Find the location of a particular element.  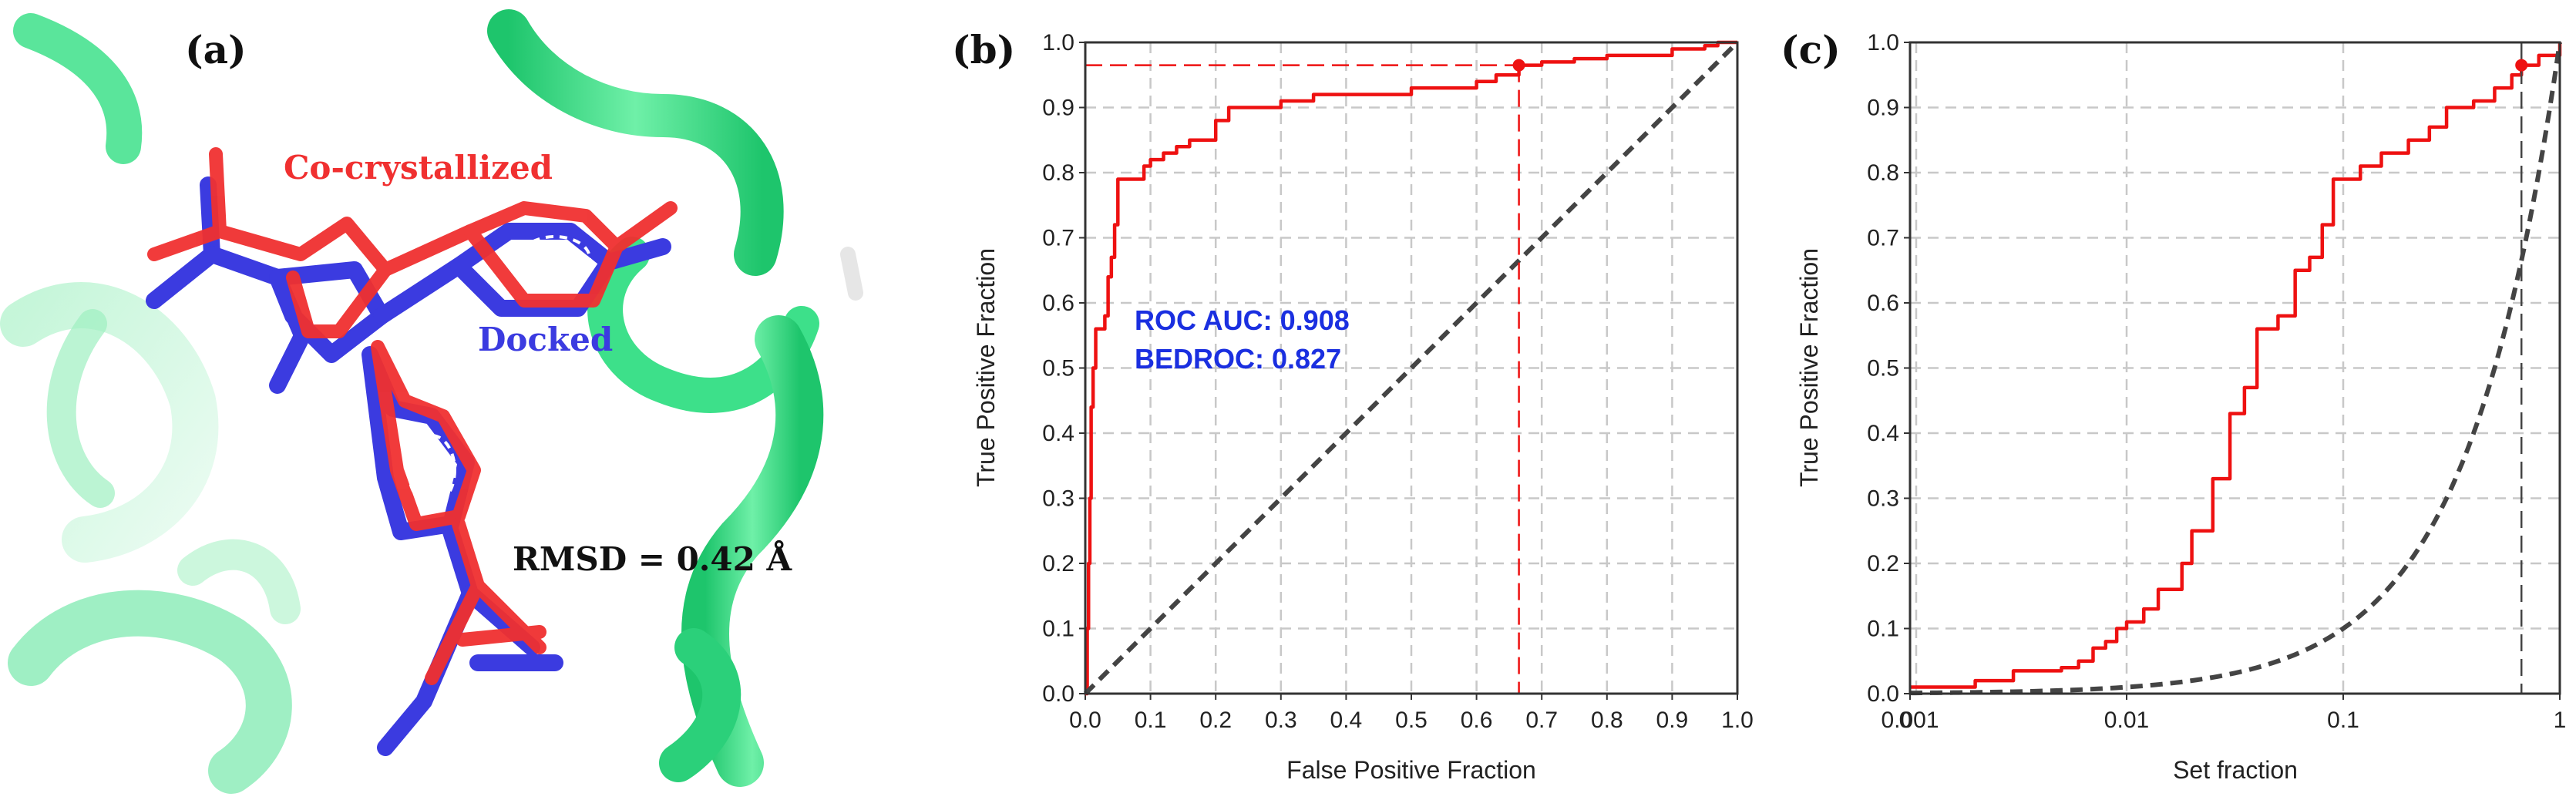

docked-label: Docked is located at coordinates (545, 340).